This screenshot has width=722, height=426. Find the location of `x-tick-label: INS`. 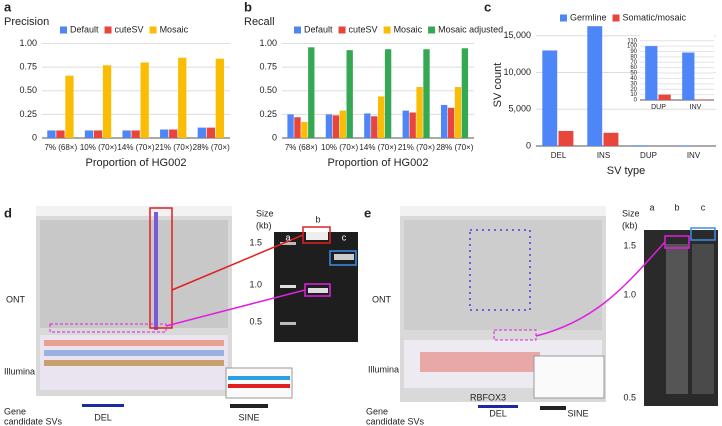

x-tick-label: INS is located at coordinates (603, 155).